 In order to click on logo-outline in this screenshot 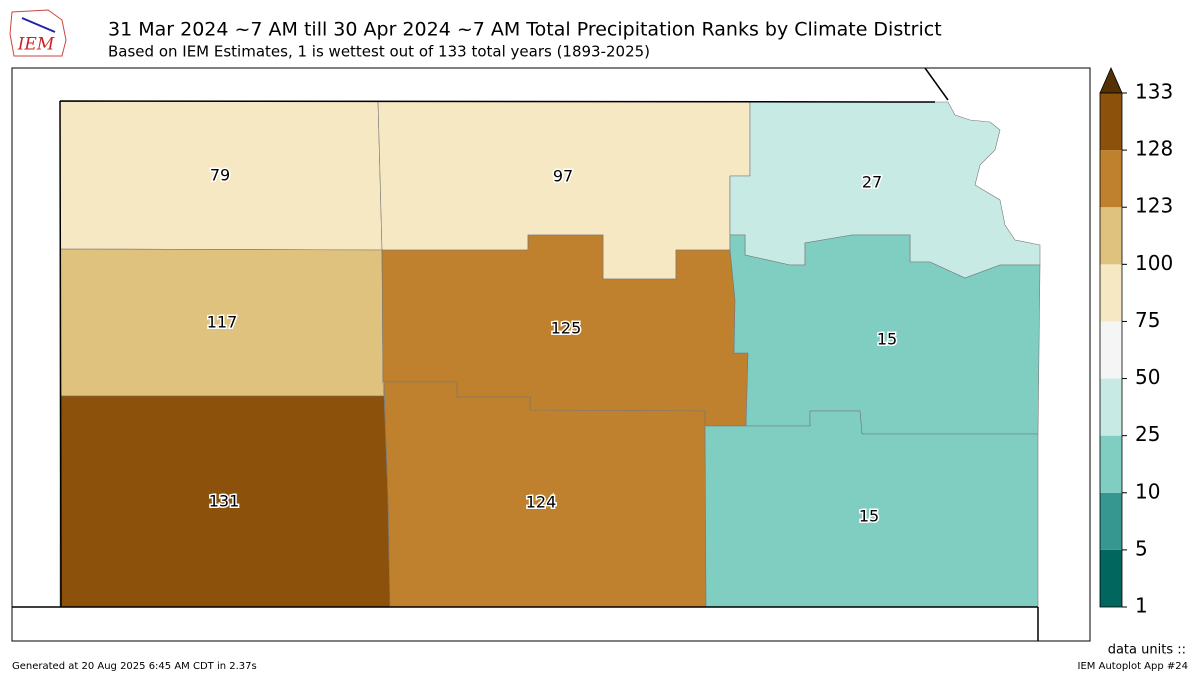, I will do `click(38, 33)`.